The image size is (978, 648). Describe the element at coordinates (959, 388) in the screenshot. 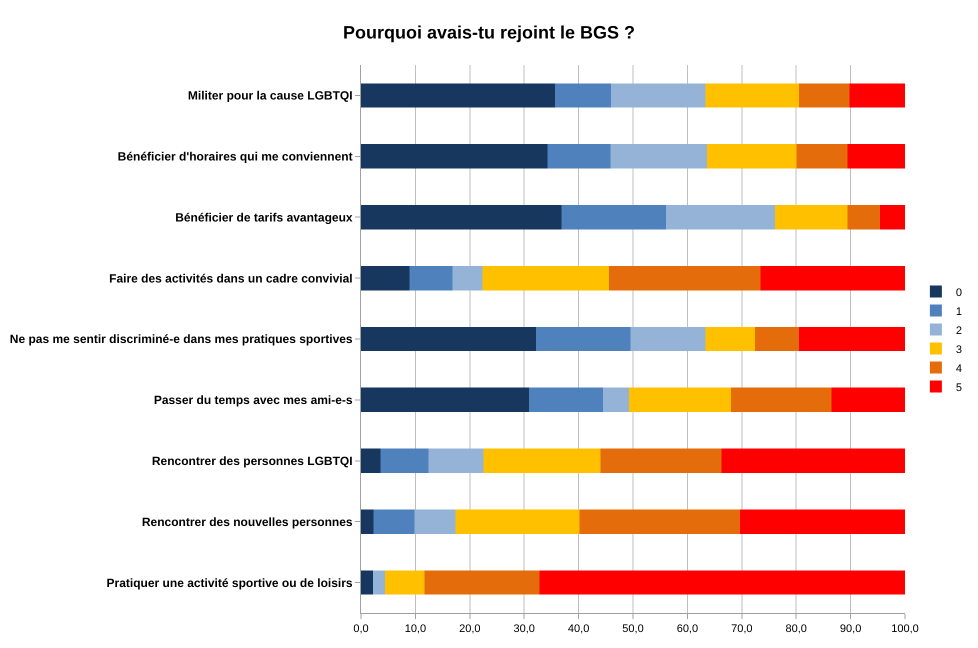

I see `legend-label: 5` at that location.